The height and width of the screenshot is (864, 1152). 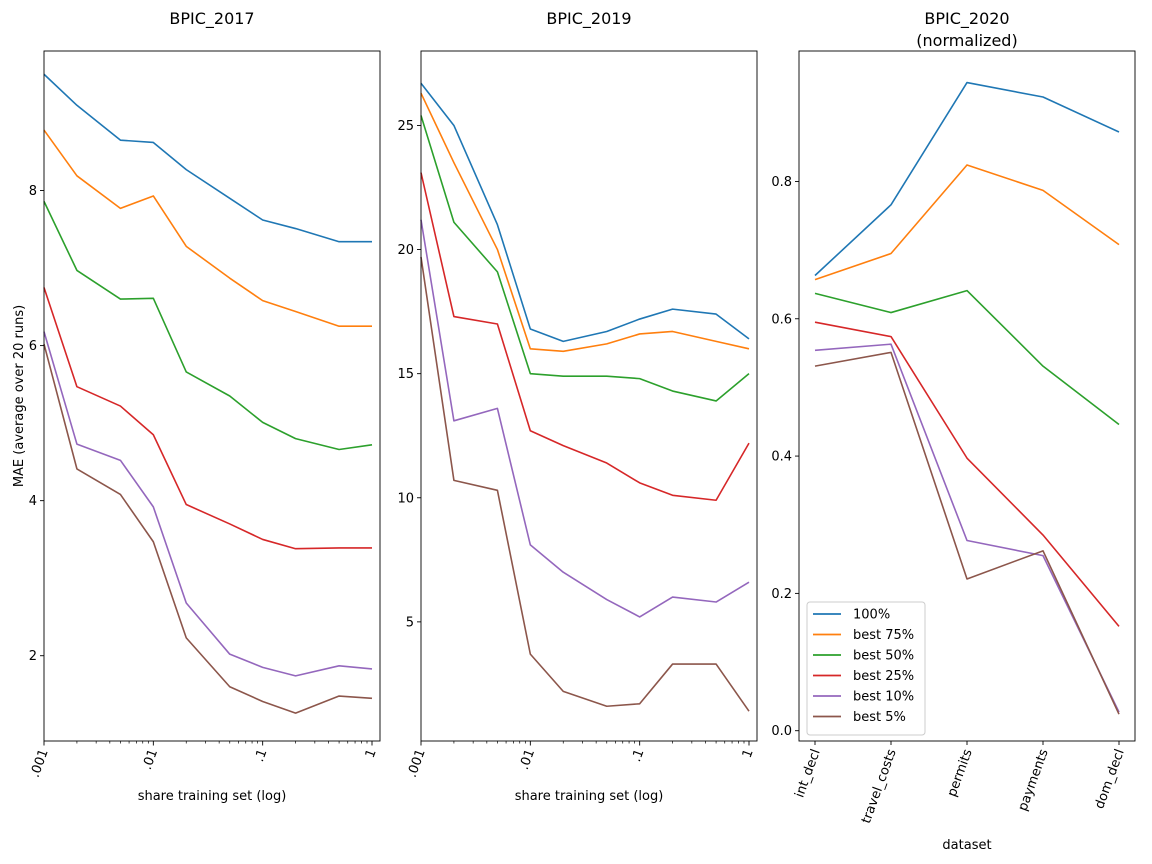 What do you see at coordinates (33, 501) in the screenshot?
I see `y-tick-label: 4` at bounding box center [33, 501].